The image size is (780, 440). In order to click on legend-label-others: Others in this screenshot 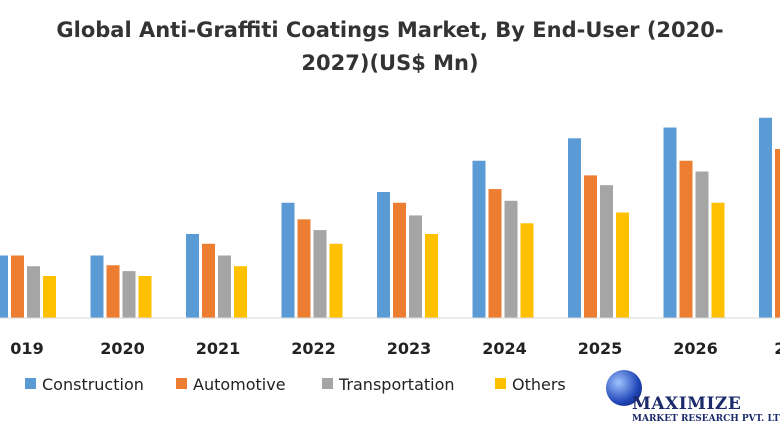, I will do `click(539, 384)`.